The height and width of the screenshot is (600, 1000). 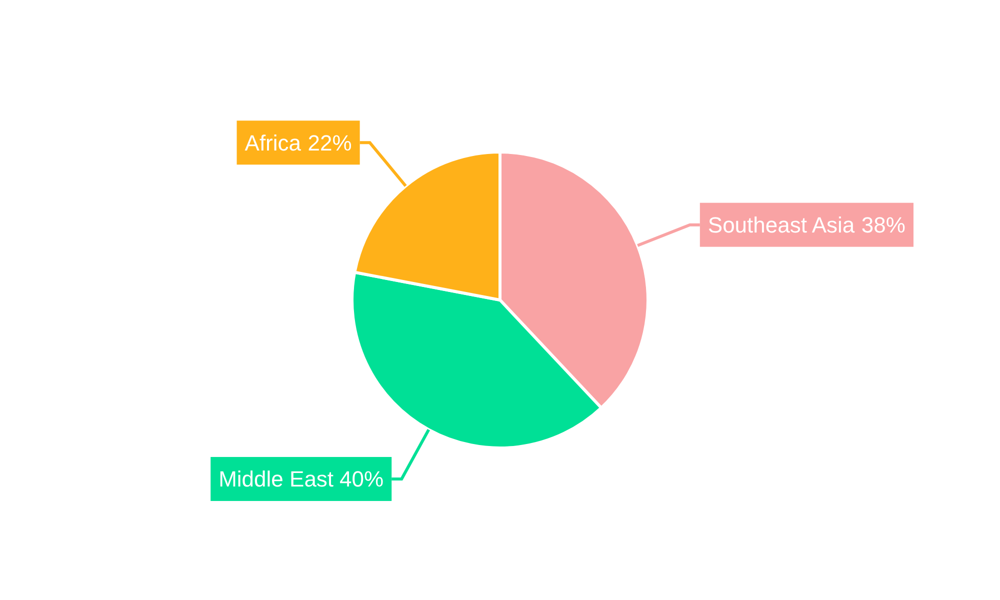 I want to click on data-label: 40%, so click(x=362, y=479).